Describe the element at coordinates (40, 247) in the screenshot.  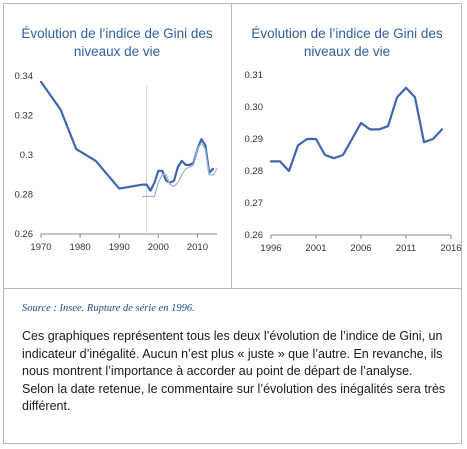
I see `x-tick-label: 1970` at that location.